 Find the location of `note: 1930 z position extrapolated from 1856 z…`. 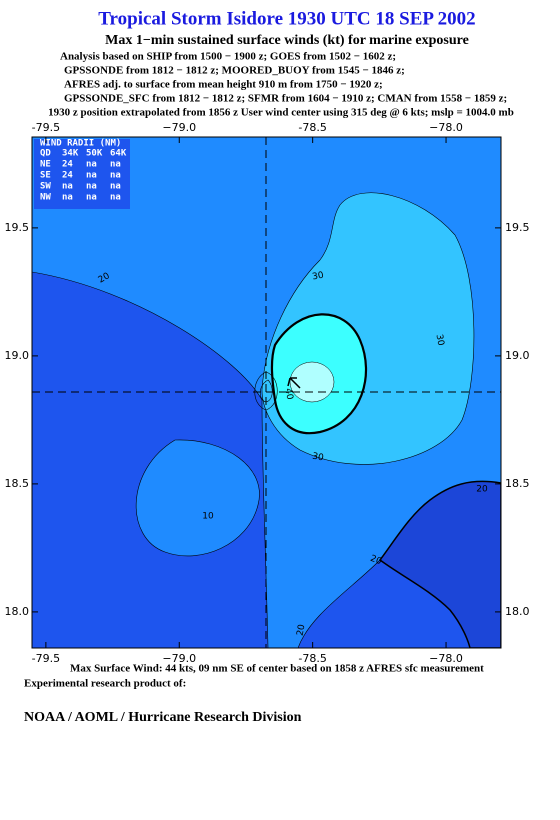

note: 1930 z position extrapolated from 1856 z… is located at coordinates (281, 113).